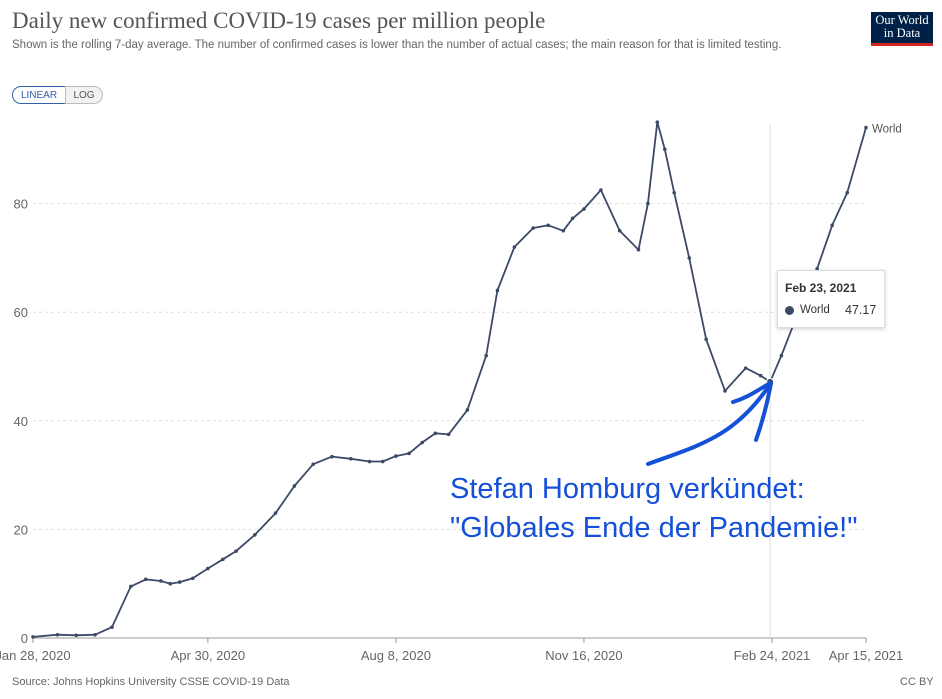 This screenshot has height=699, width=942. What do you see at coordinates (84, 95) in the screenshot?
I see `log-scale-button: LOG` at bounding box center [84, 95].